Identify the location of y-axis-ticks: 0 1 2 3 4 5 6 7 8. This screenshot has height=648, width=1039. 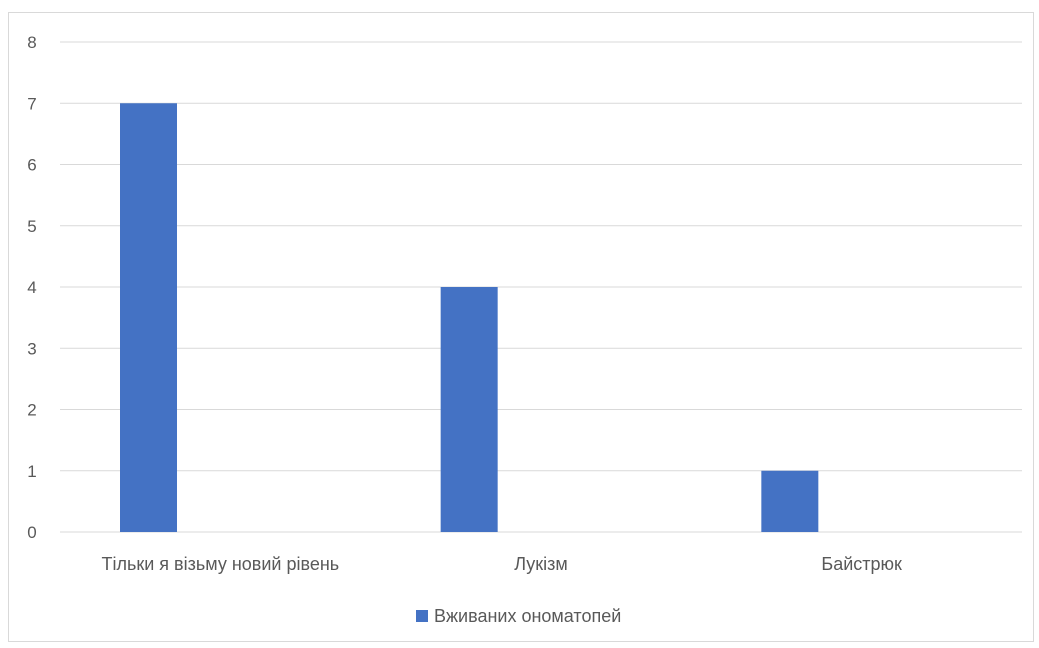
(31, 287).